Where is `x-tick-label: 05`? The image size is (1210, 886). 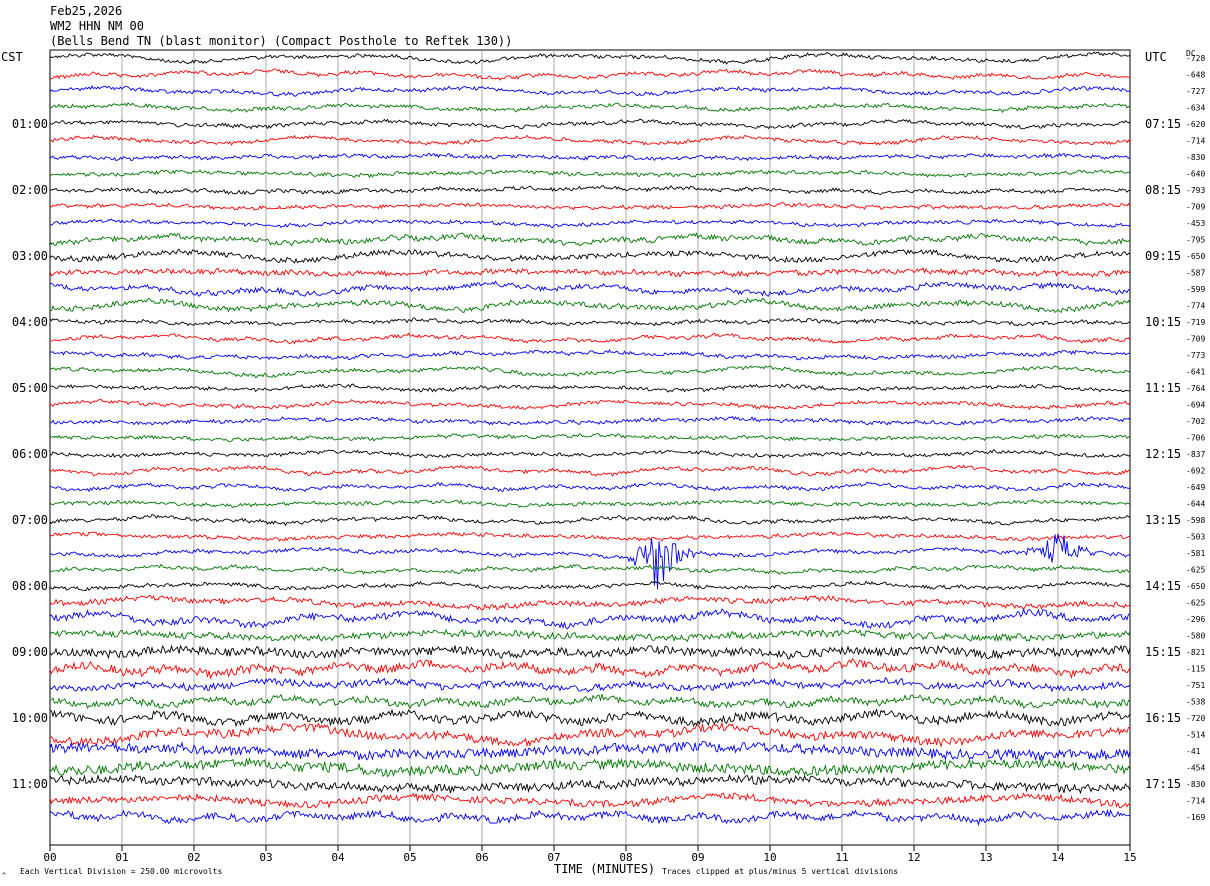 x-tick-label: 05 is located at coordinates (409, 857).